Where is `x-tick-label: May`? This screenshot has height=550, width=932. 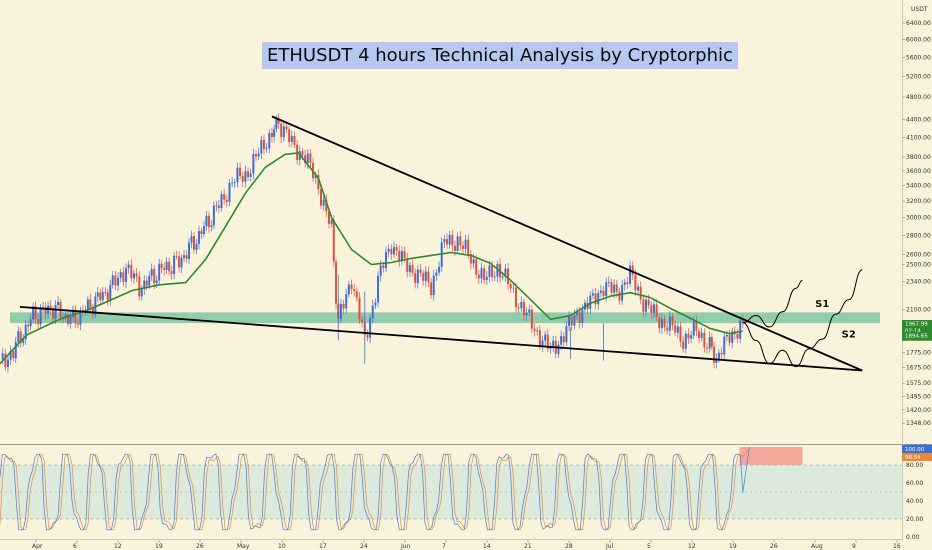
x-tick-label: May is located at coordinates (243, 546).